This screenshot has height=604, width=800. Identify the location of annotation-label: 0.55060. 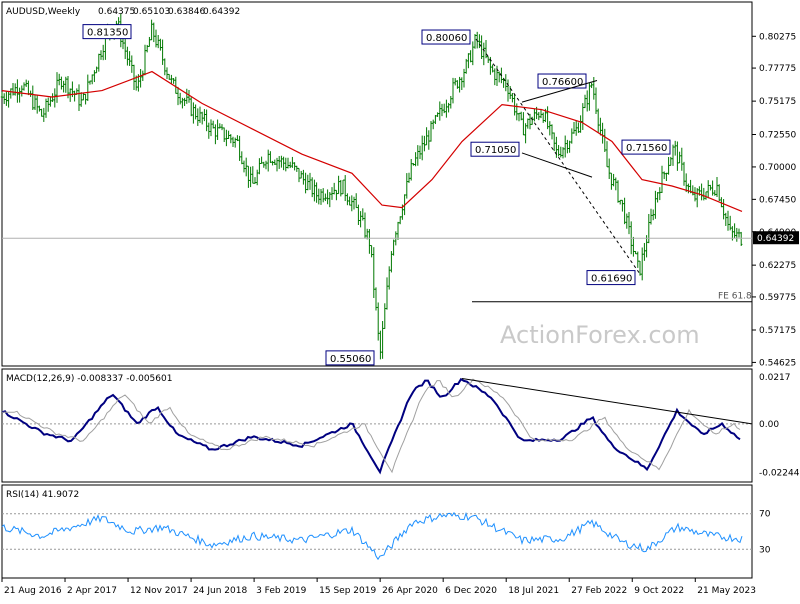
(350, 359).